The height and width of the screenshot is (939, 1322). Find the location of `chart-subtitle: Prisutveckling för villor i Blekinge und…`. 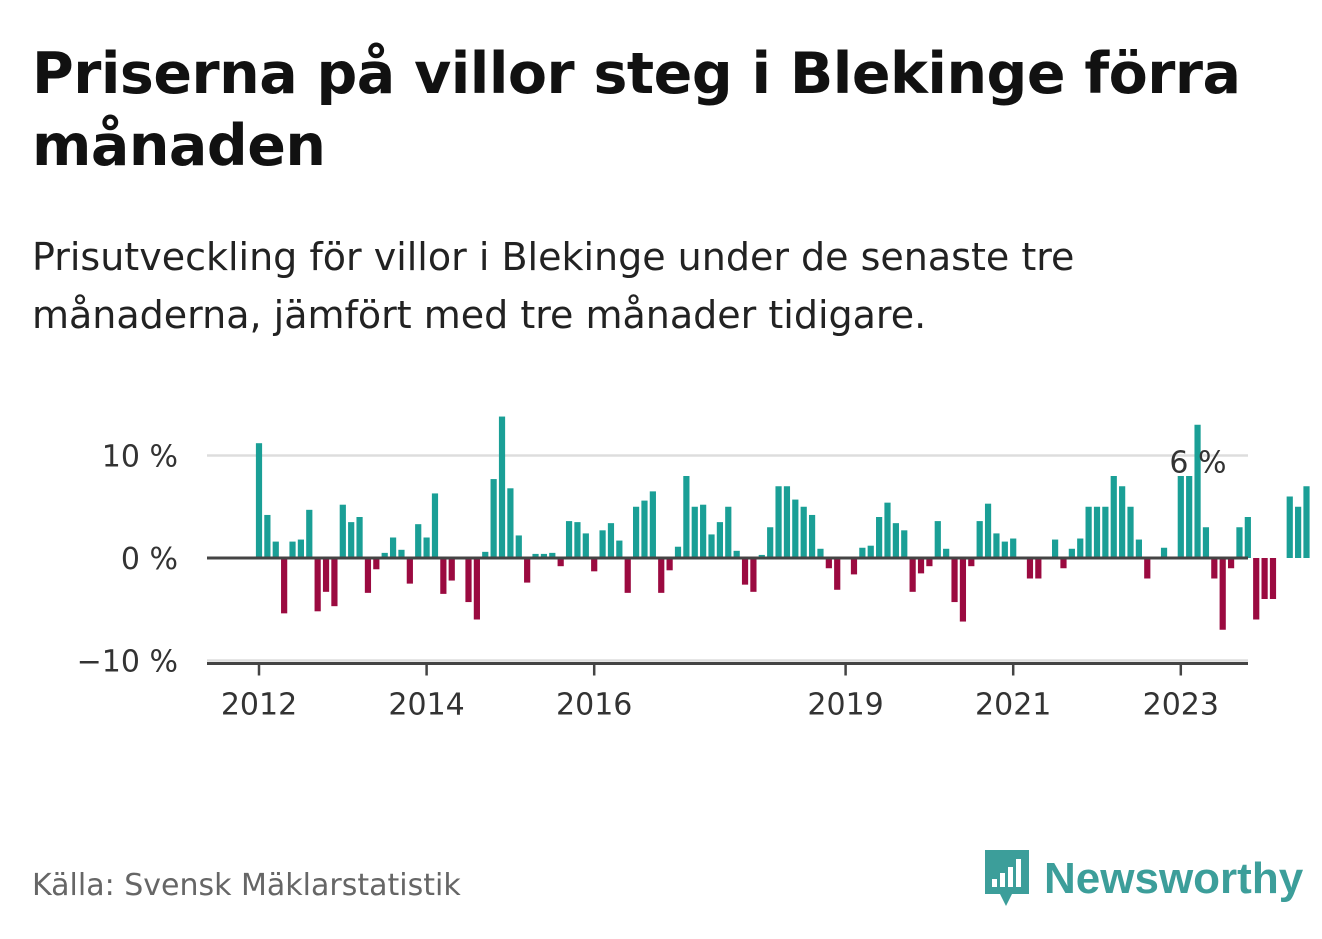

chart-subtitle: Prisutveckling för villor i Blekinge und… is located at coordinates (553, 286).